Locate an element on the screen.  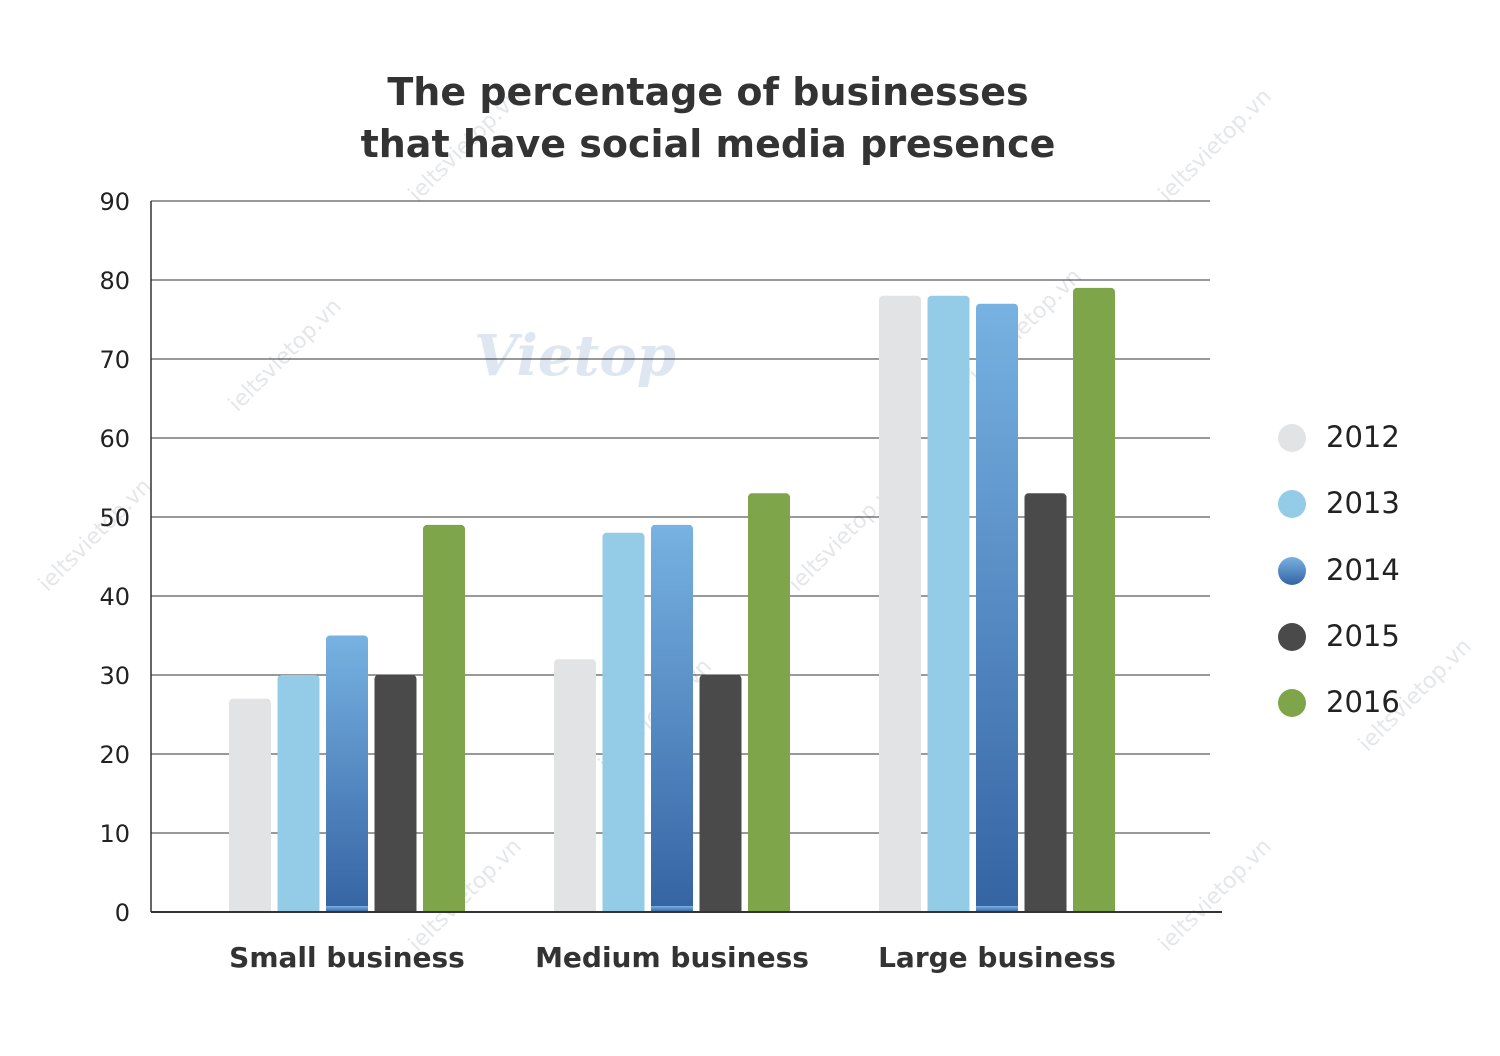
bar-medium-business-2014 is located at coordinates (672, 718).